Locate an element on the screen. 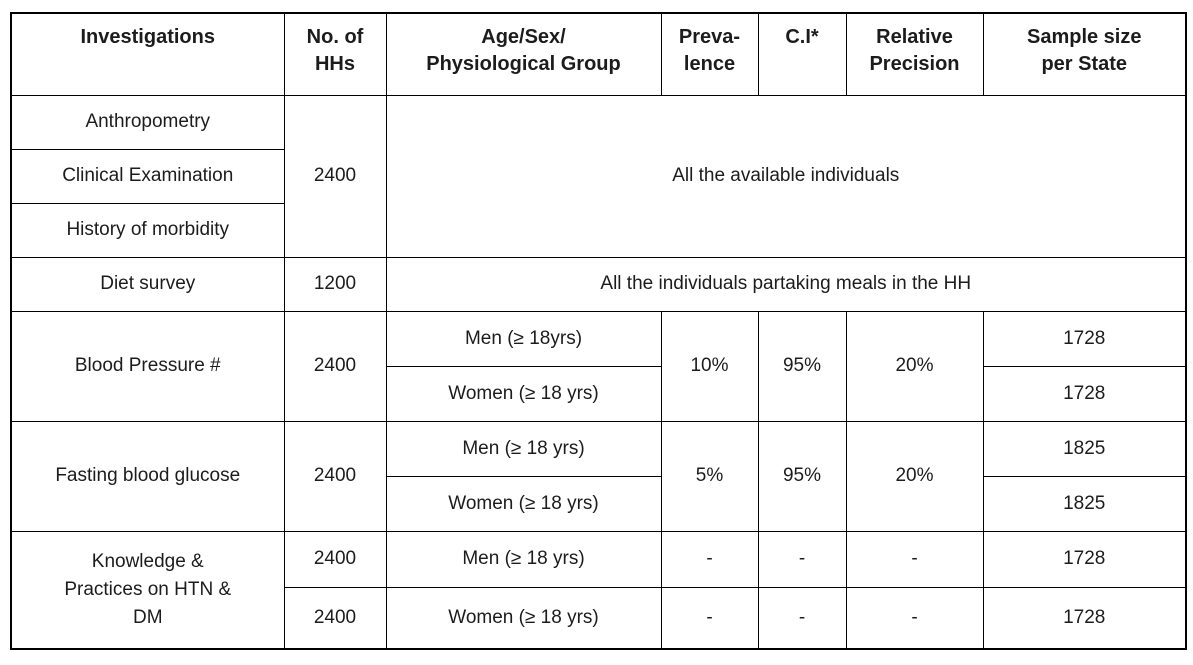 The height and width of the screenshot is (665, 1193). row-knowledge-women: 2400 Women (≥ 18 yrs) - - - 1728 is located at coordinates (599, 618).